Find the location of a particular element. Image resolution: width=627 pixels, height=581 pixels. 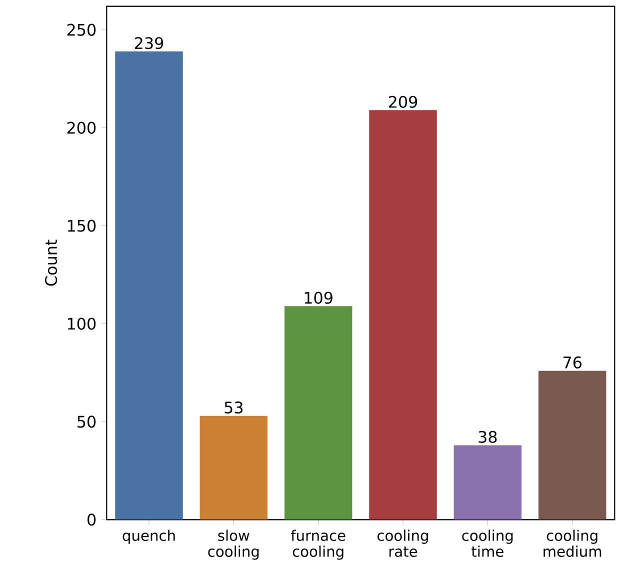

y-tick-label: 150 is located at coordinates (82, 226).